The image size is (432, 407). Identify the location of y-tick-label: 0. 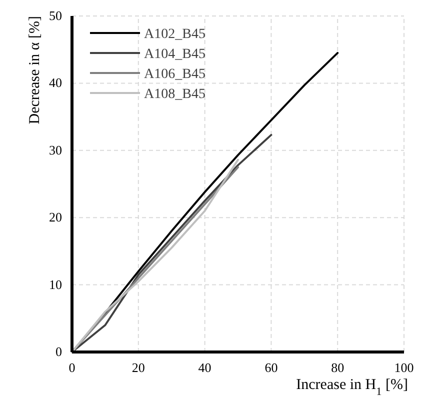
(59, 351).